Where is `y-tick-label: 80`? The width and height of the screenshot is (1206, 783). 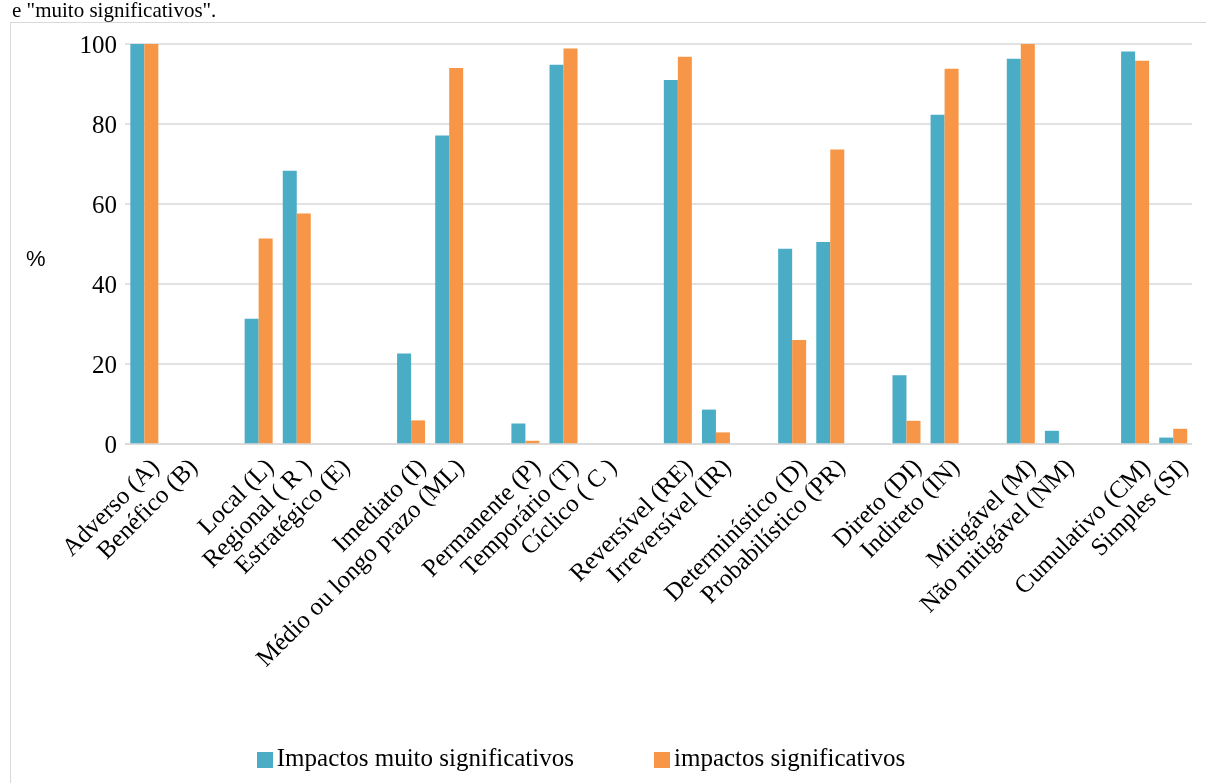
y-tick-label: 80 is located at coordinates (104, 124).